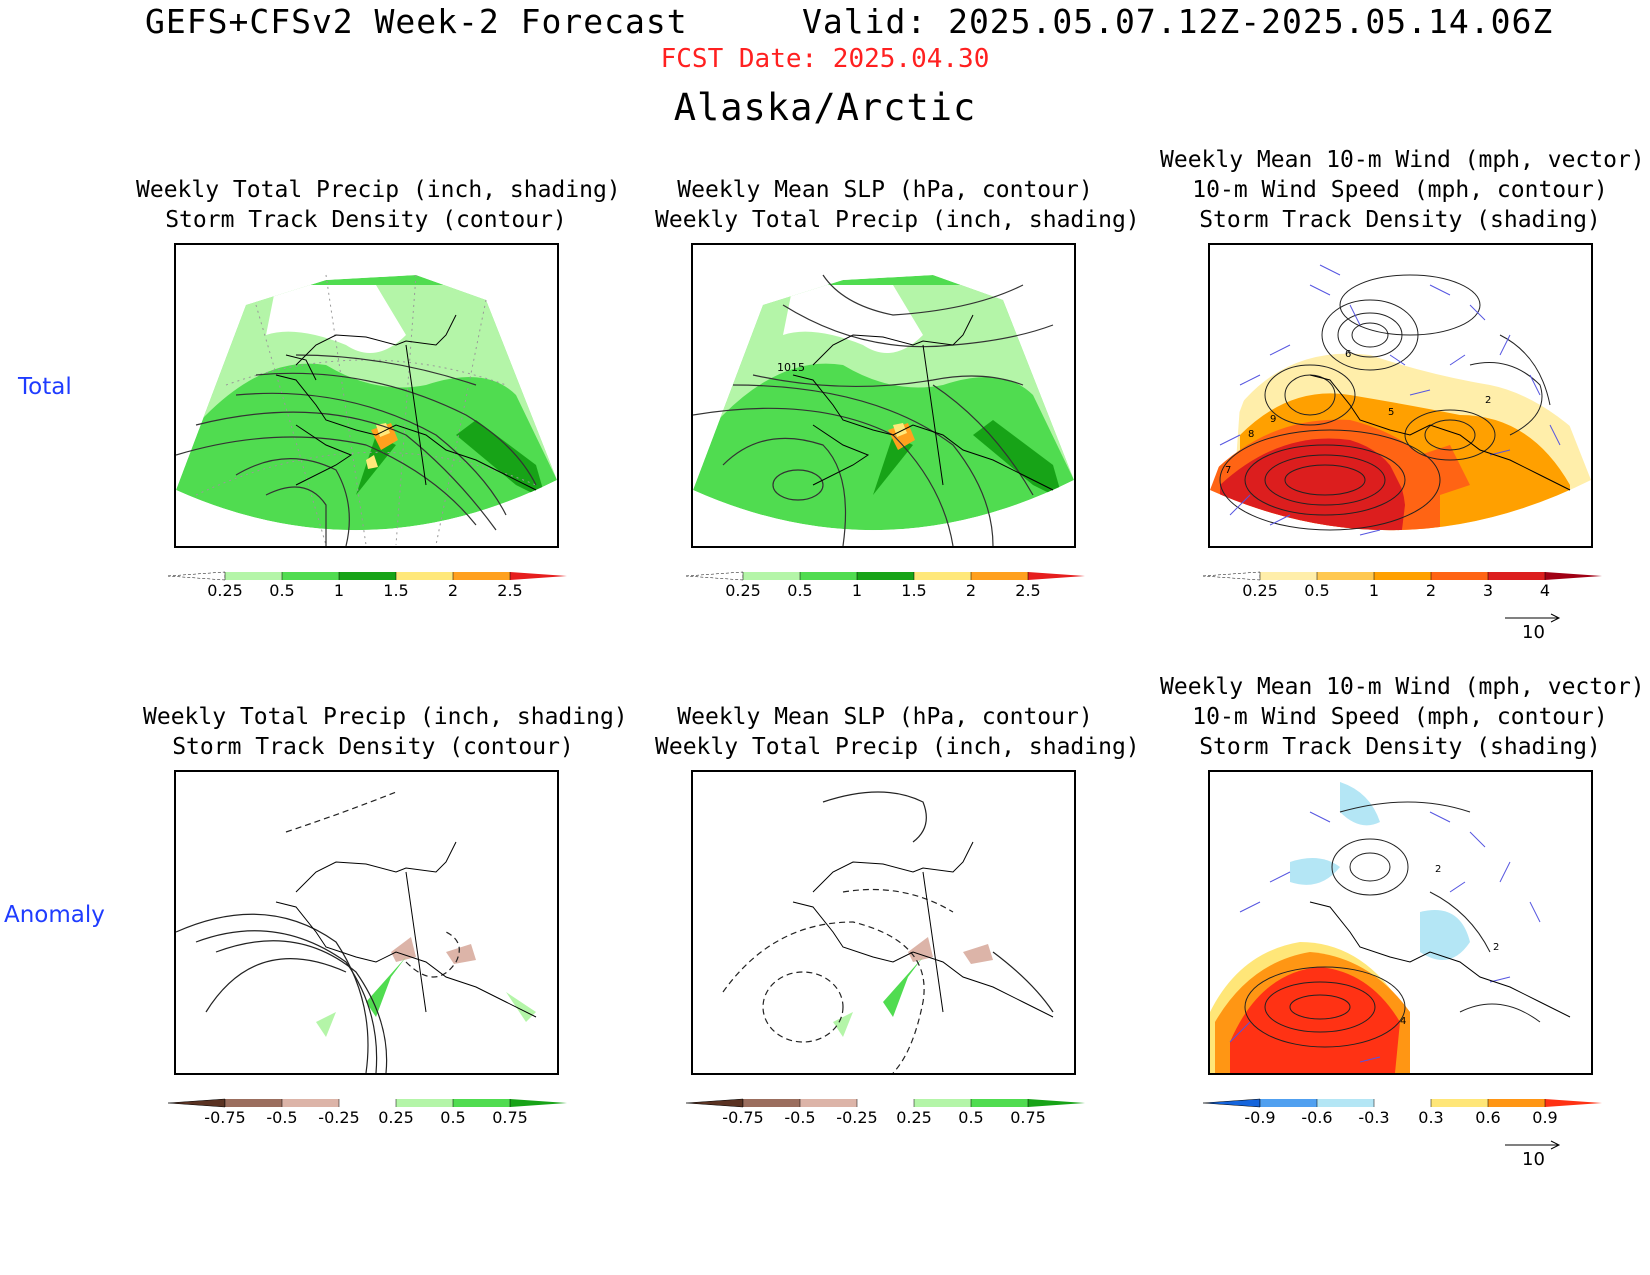 The width and height of the screenshot is (1650, 1275). I want to click on map-total-slp: 1015, so click(883, 395).